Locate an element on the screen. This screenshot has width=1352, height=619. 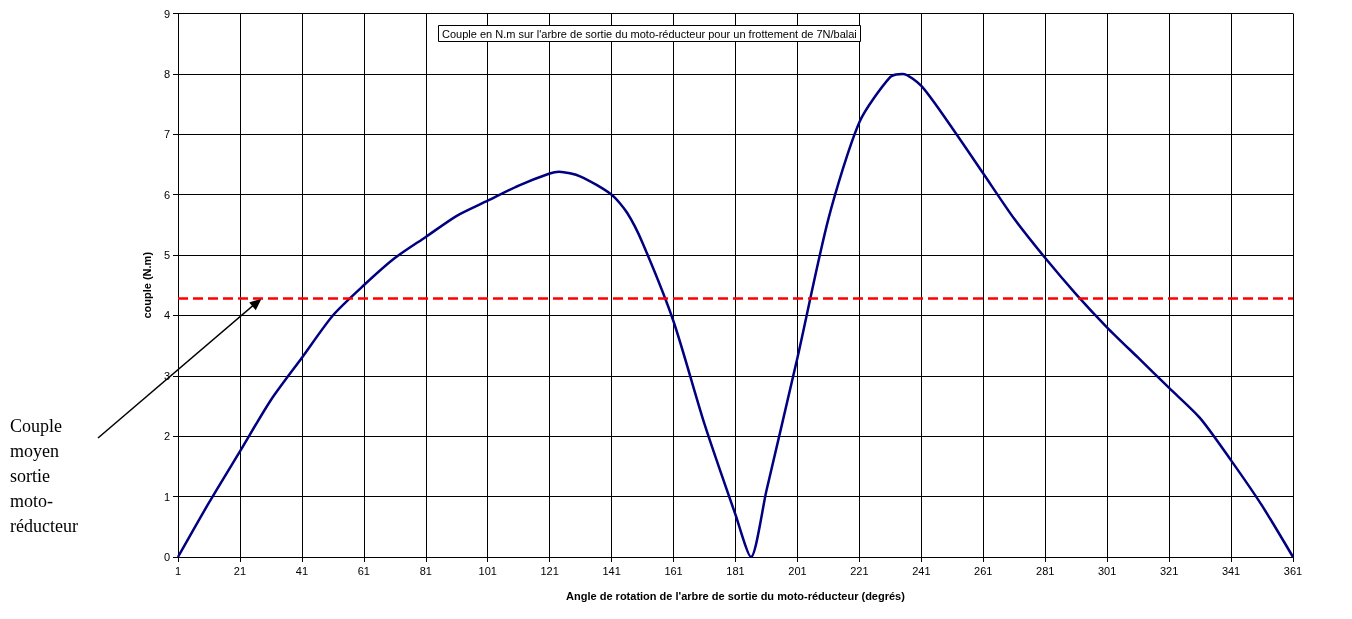
x-tick-label: 241 is located at coordinates (921, 570).